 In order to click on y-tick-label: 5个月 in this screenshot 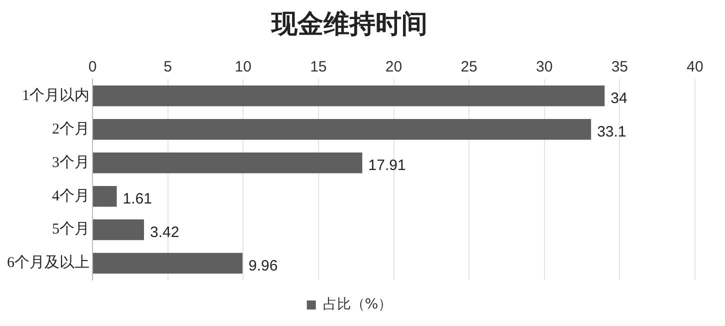, I will do `click(71, 229)`.